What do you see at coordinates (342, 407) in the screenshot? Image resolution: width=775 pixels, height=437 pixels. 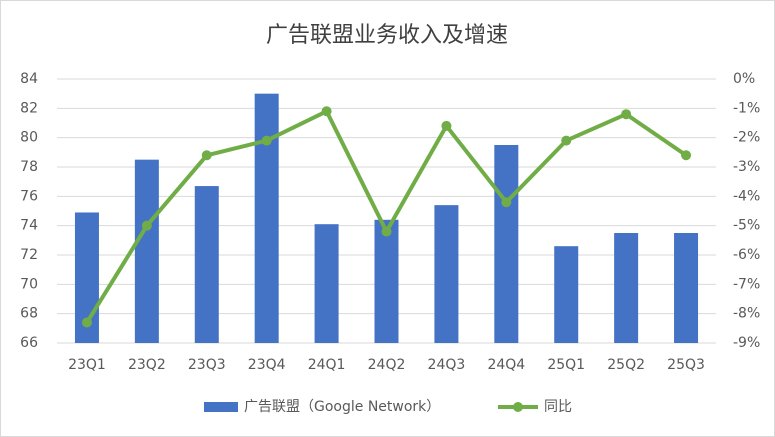 I see `legend-label: 广告联盟（Google Network）` at bounding box center [342, 407].